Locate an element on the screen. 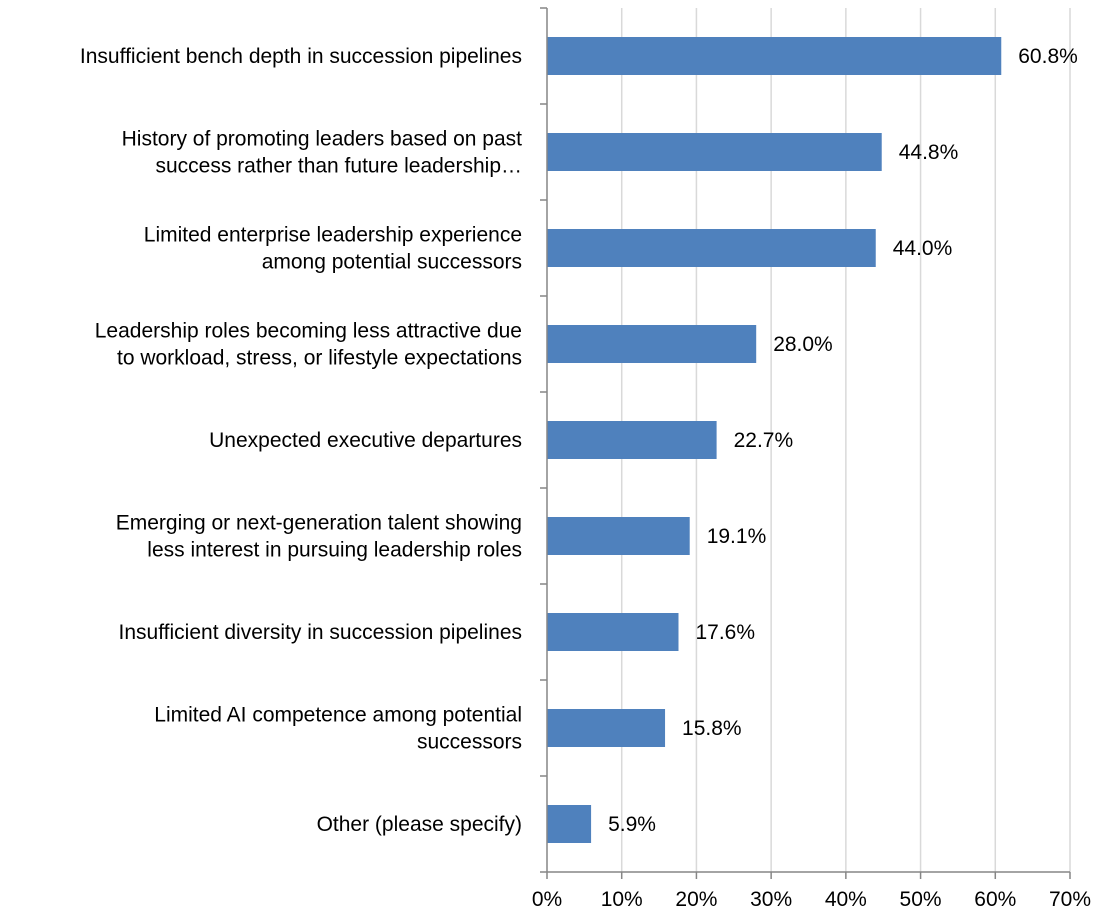  data-label: 19.1% is located at coordinates (737, 536).